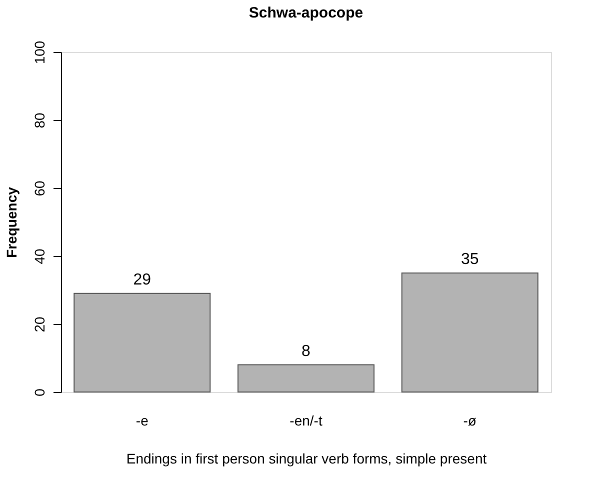  Describe the element at coordinates (306, 13) in the screenshot. I see `chart-title: Schwa-apocope` at that location.